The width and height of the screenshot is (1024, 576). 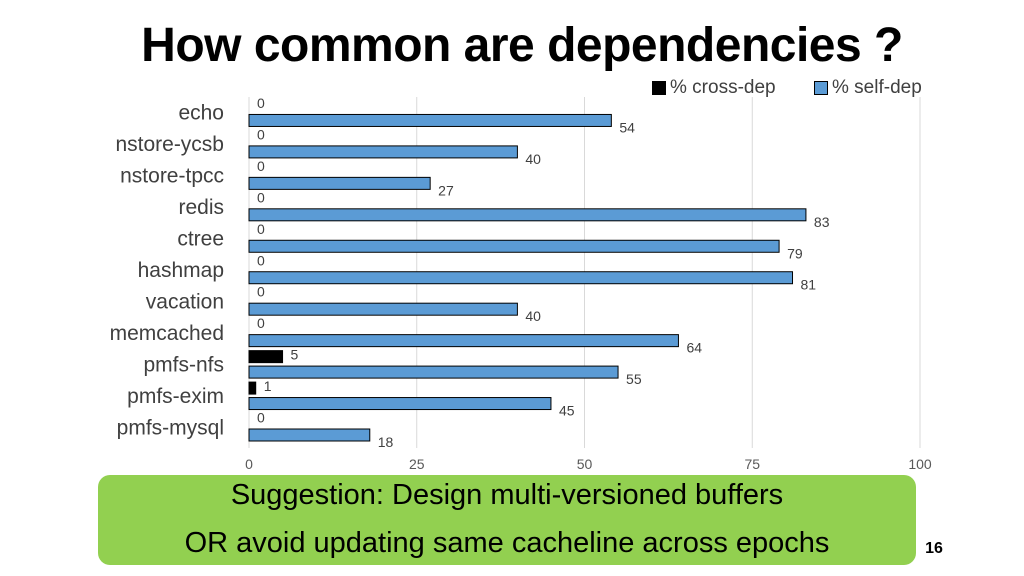 What do you see at coordinates (659, 88) in the screenshot?
I see `legend-swatch-cross-dep` at bounding box center [659, 88].